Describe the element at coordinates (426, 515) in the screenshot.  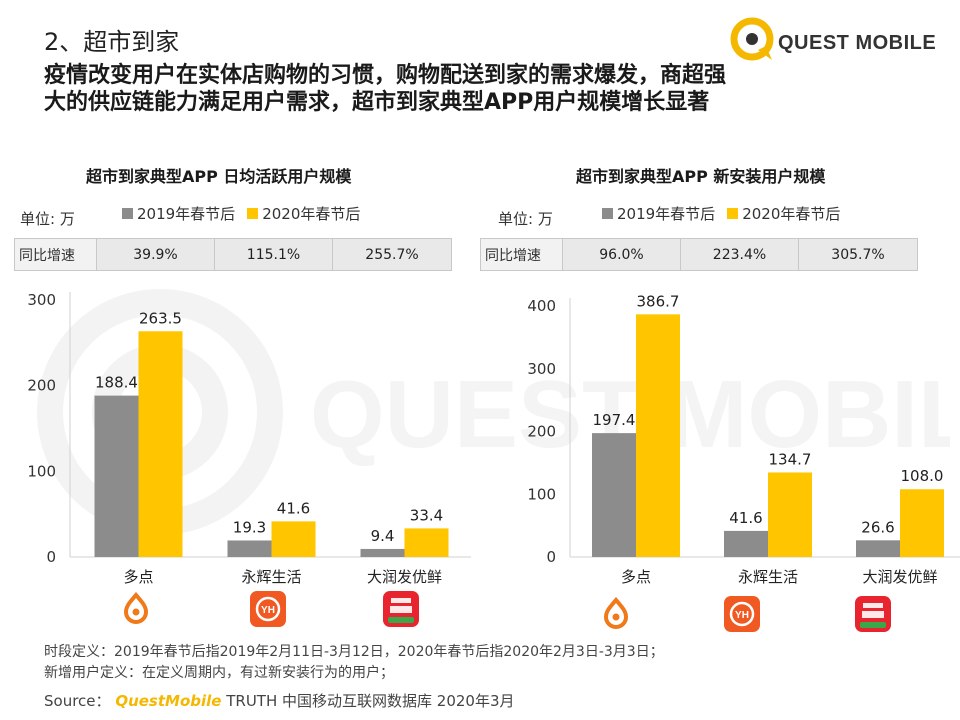
I see `data-label: 33.4` at that location.